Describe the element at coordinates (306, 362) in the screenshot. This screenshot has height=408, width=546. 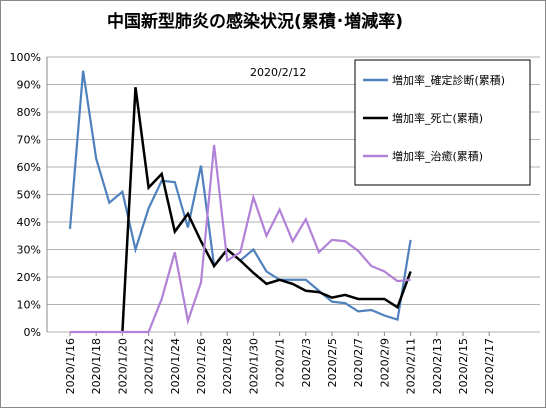
I see `x-tick-label: 2020/2/3` at that location.